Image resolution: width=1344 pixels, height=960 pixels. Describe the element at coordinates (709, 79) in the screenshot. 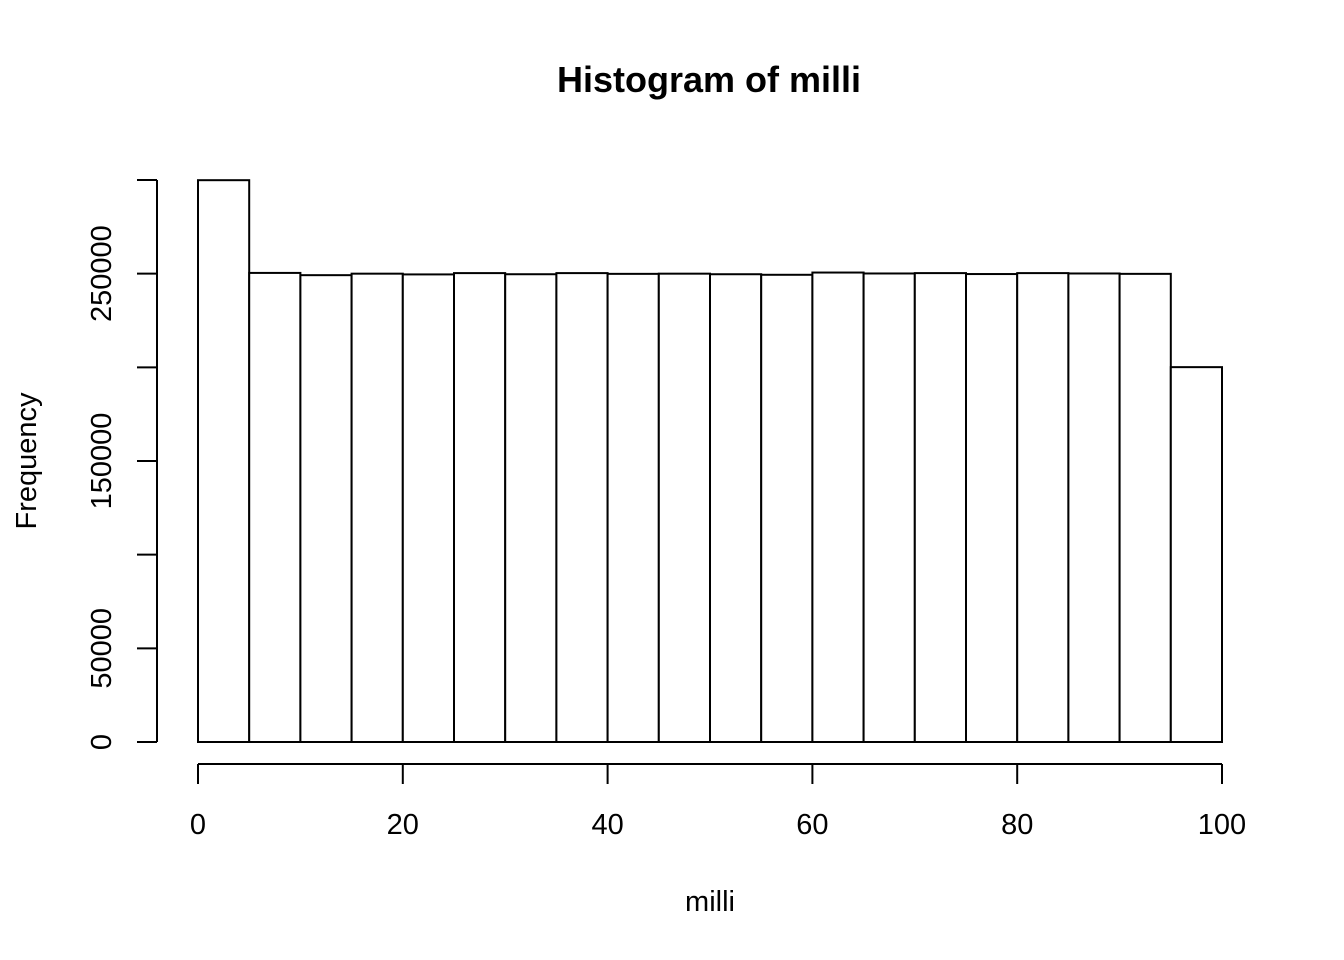

I see `chart-title: Histogram of milli` at that location.